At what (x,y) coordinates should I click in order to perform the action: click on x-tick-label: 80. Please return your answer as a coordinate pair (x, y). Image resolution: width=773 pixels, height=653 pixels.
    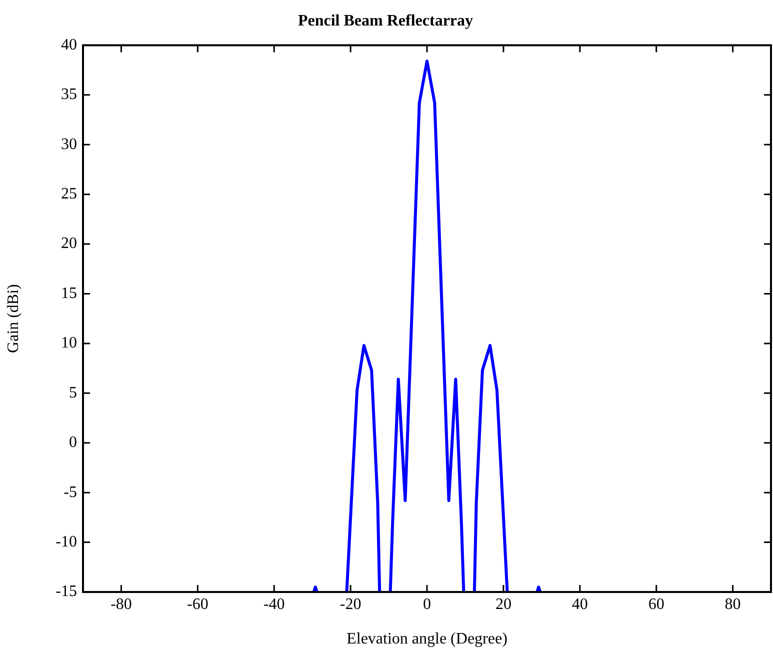
    Looking at the image, I should click on (732, 604).